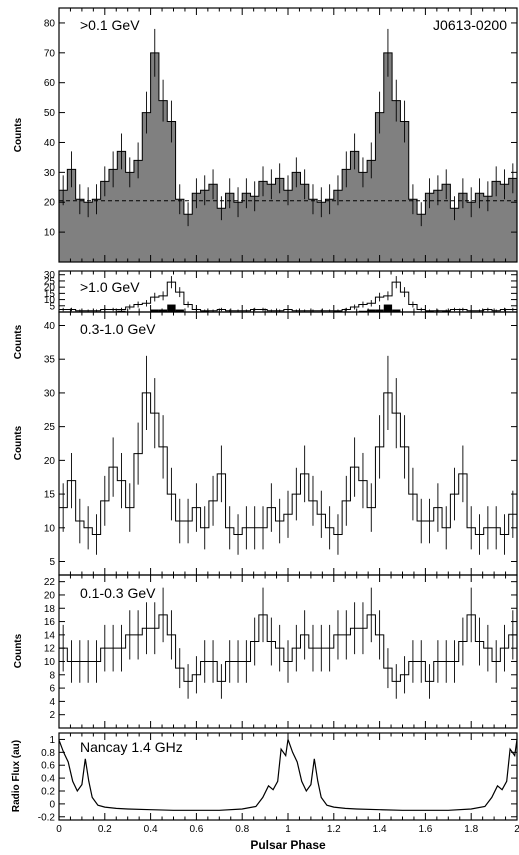 Image resolution: width=519 pixels, height=855 pixels. What do you see at coordinates (50, 275) in the screenshot?
I see `panel-2-y-tick-label: 30` at bounding box center [50, 275].